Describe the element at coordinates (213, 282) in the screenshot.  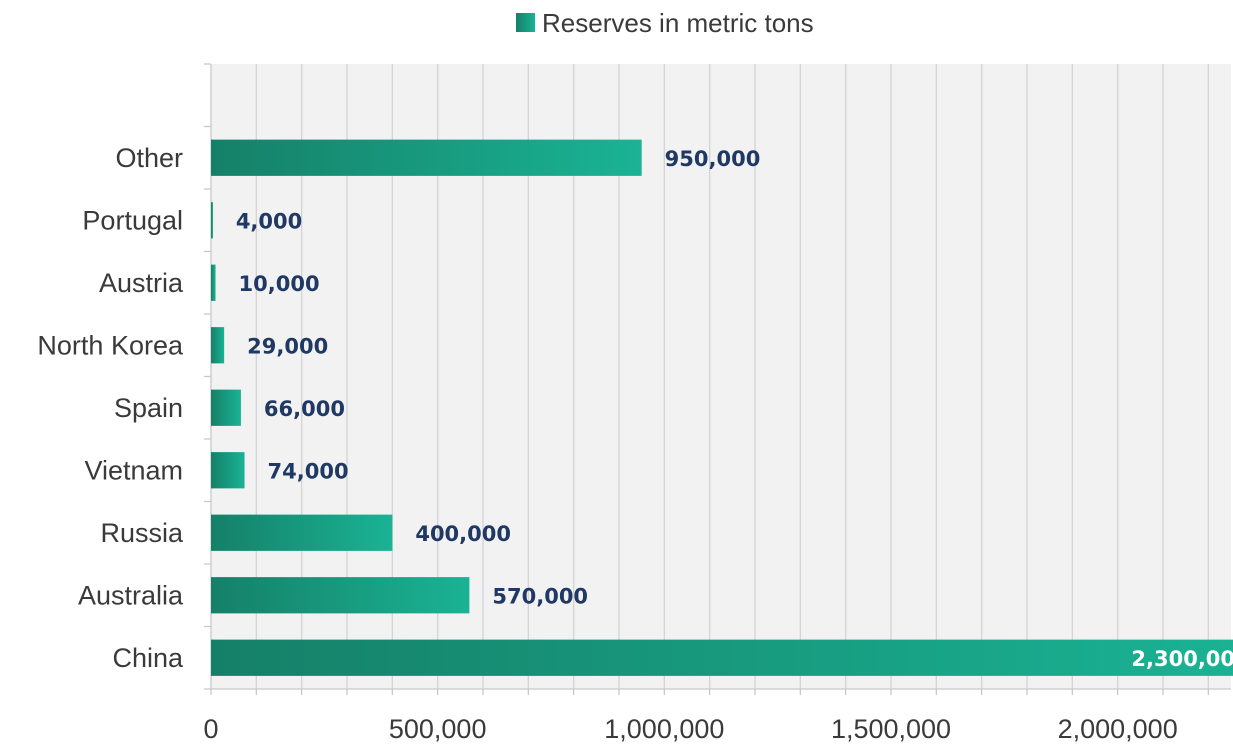
I see `bar-austria` at that location.